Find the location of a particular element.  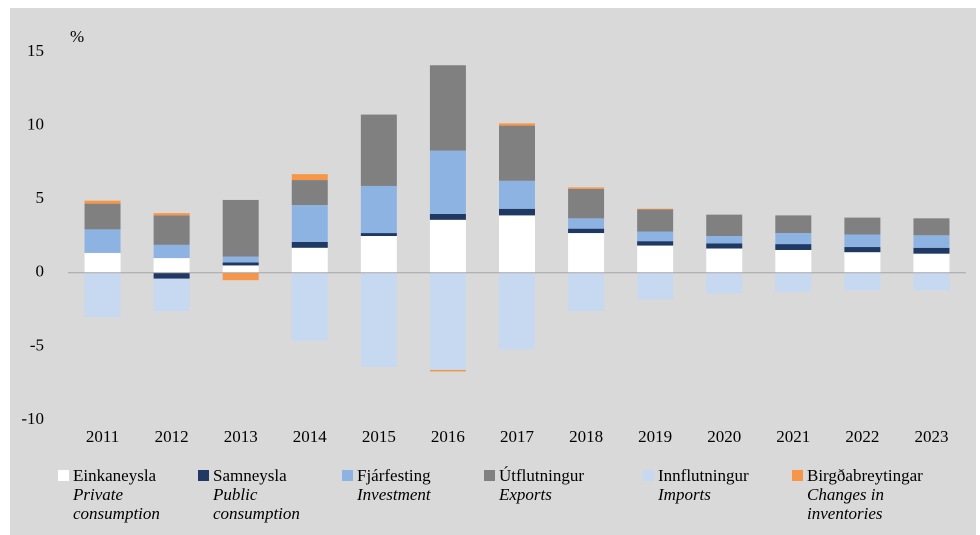

legend-label-en: Public consumption is located at coordinates (256, 504).